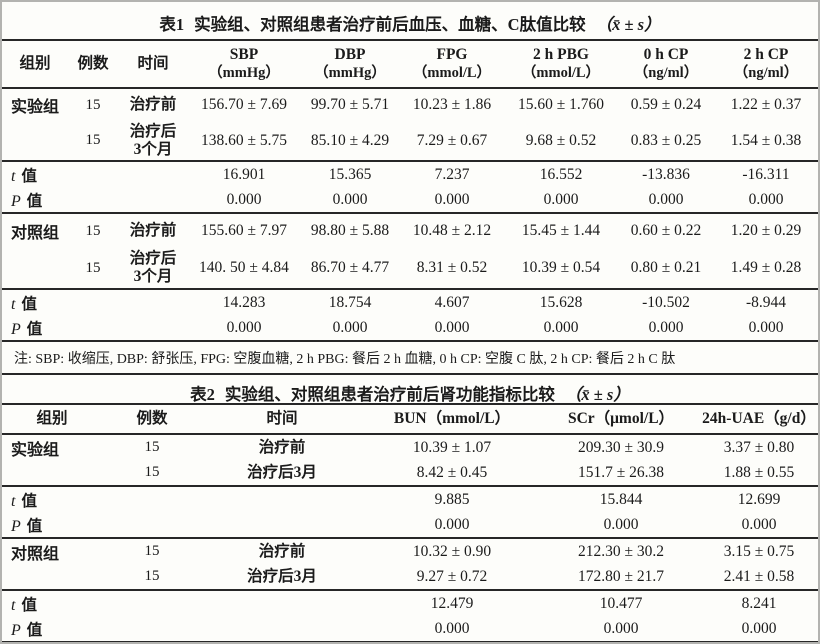 This screenshot has height=644, width=820. What do you see at coordinates (452, 447) in the screenshot?
I see `cell-value: 10.39 ± 1.07` at bounding box center [452, 447].